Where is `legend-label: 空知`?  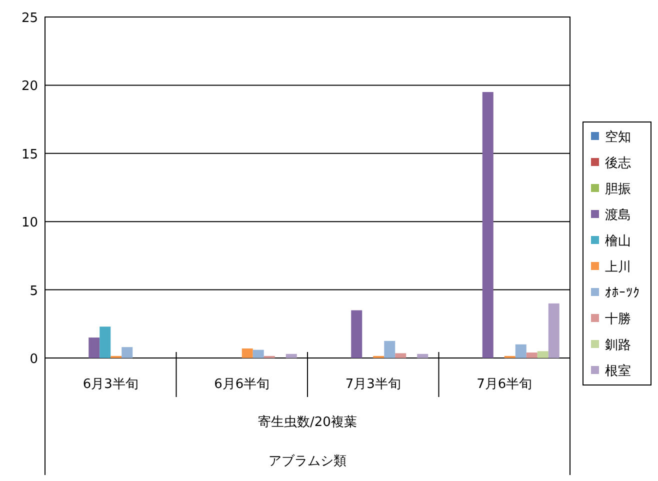 legend-label: 空知 is located at coordinates (618, 137).